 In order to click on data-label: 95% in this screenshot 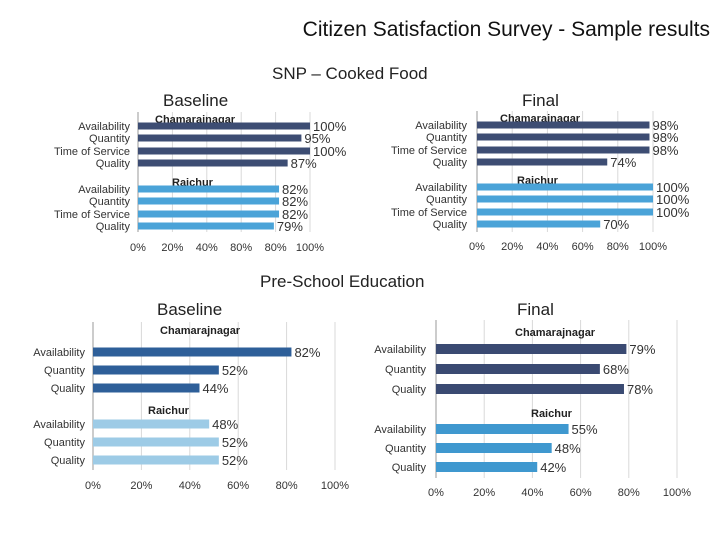, I will do `click(317, 138)`.